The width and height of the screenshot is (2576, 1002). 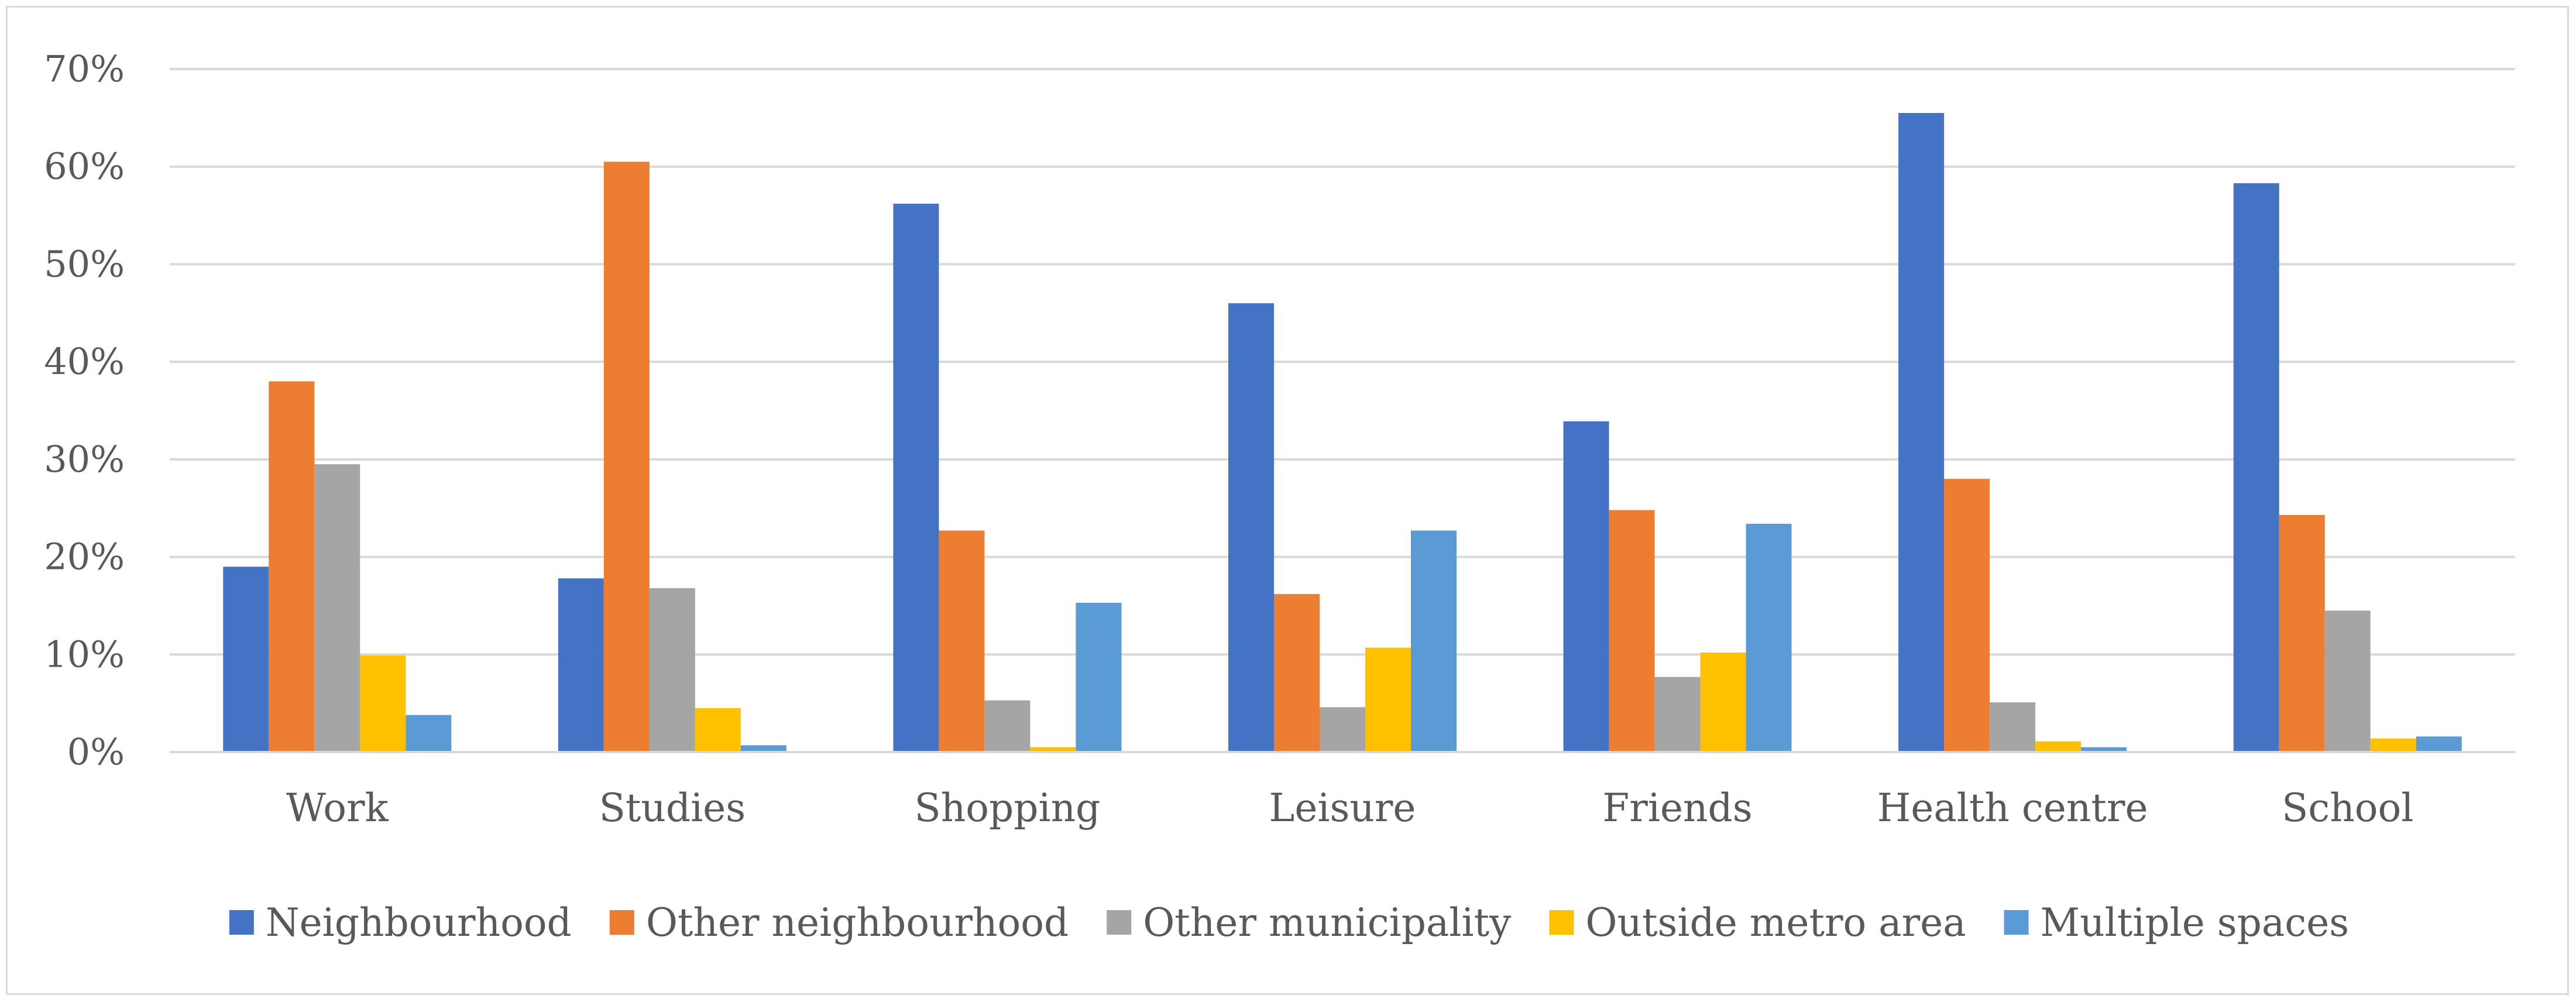 What do you see at coordinates (96, 751) in the screenshot?
I see `y-tick-label: 0%` at bounding box center [96, 751].